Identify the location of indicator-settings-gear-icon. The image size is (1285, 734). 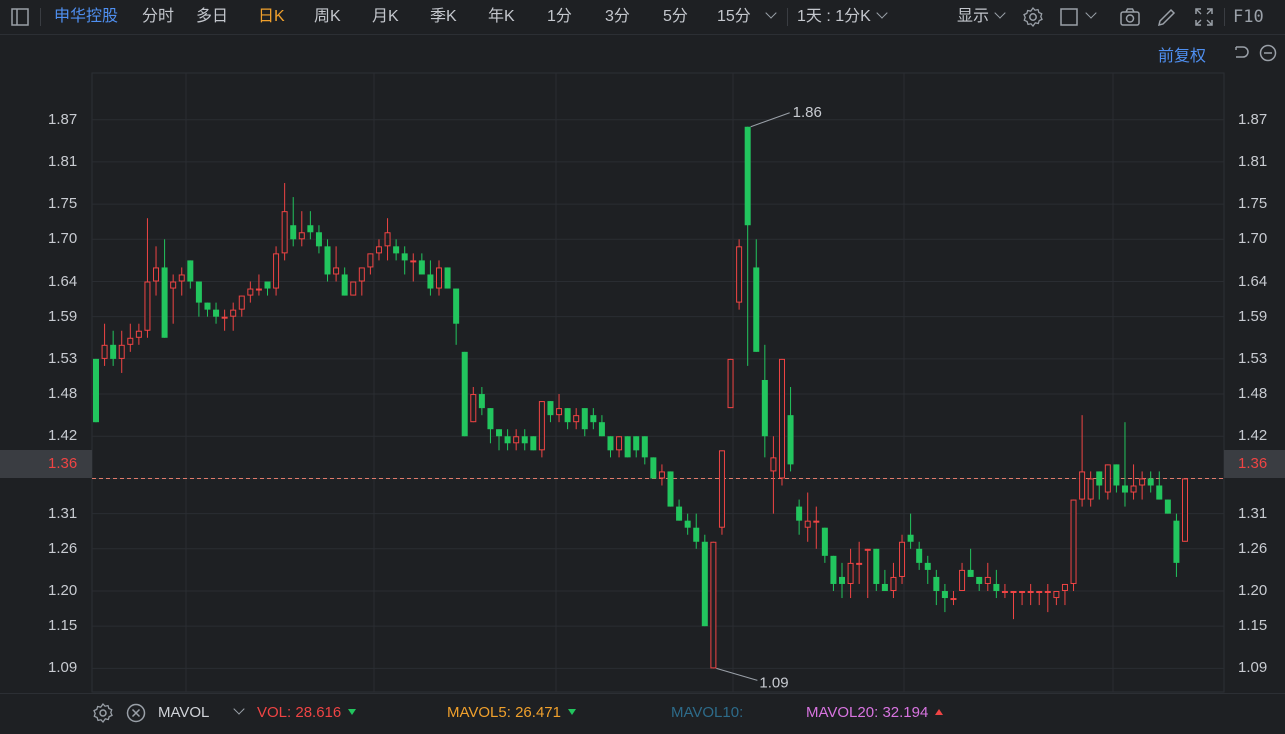
(103, 713).